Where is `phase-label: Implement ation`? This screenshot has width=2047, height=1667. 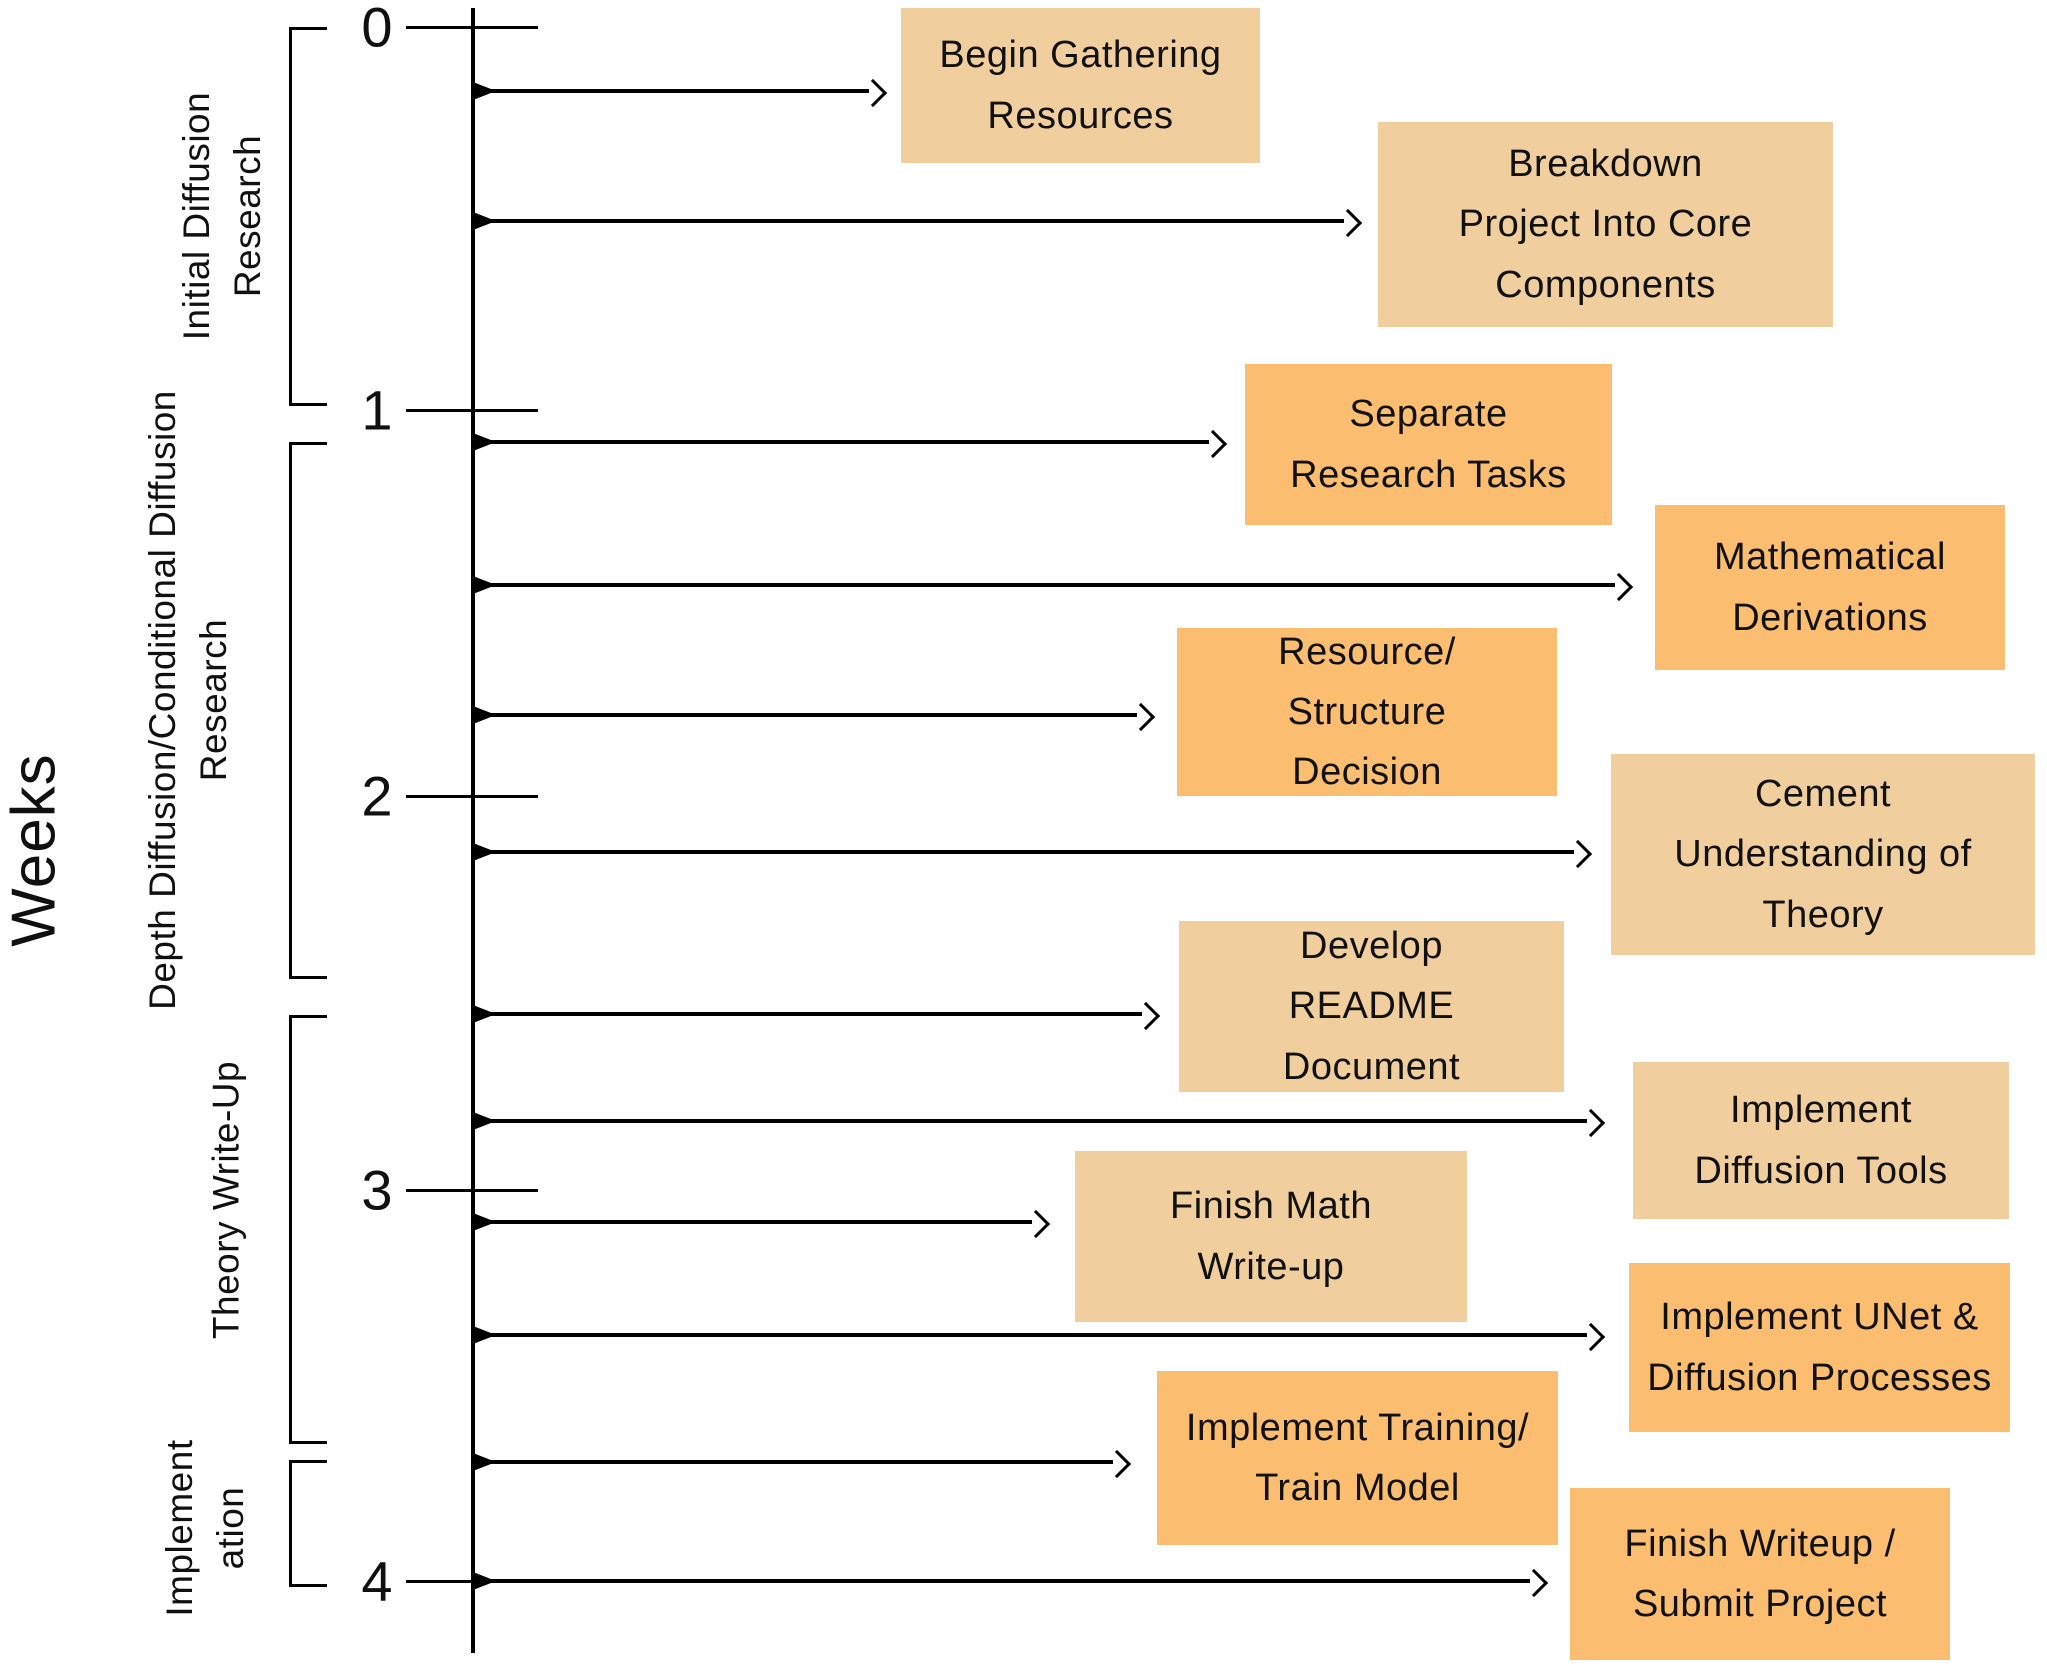
phase-label: Implement ation is located at coordinates (205, 1527).